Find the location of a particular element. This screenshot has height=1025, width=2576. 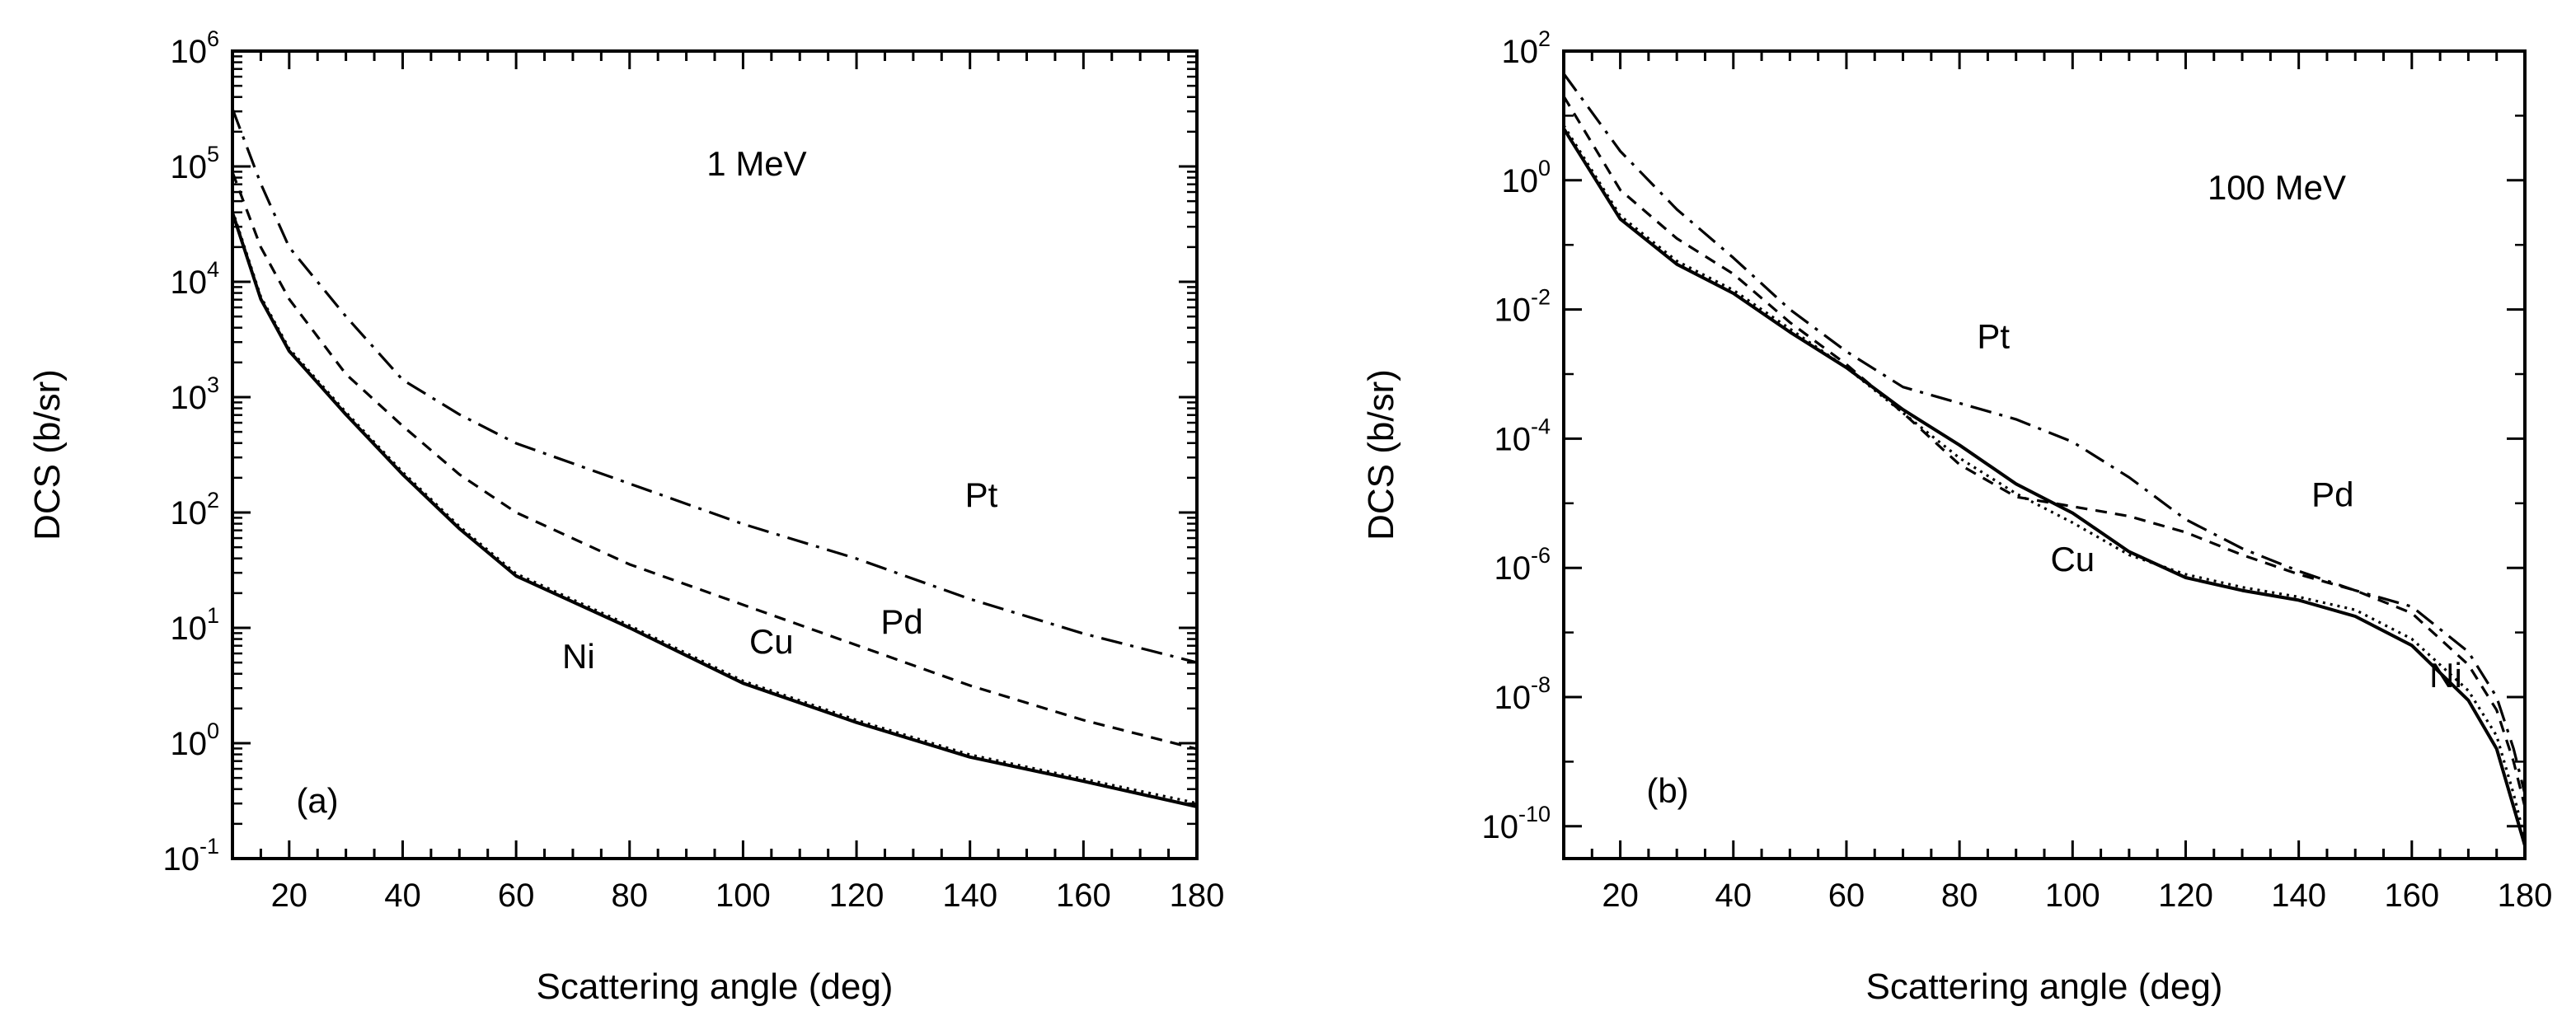

y-tick-label: 10⁶ is located at coordinates (195, 48).